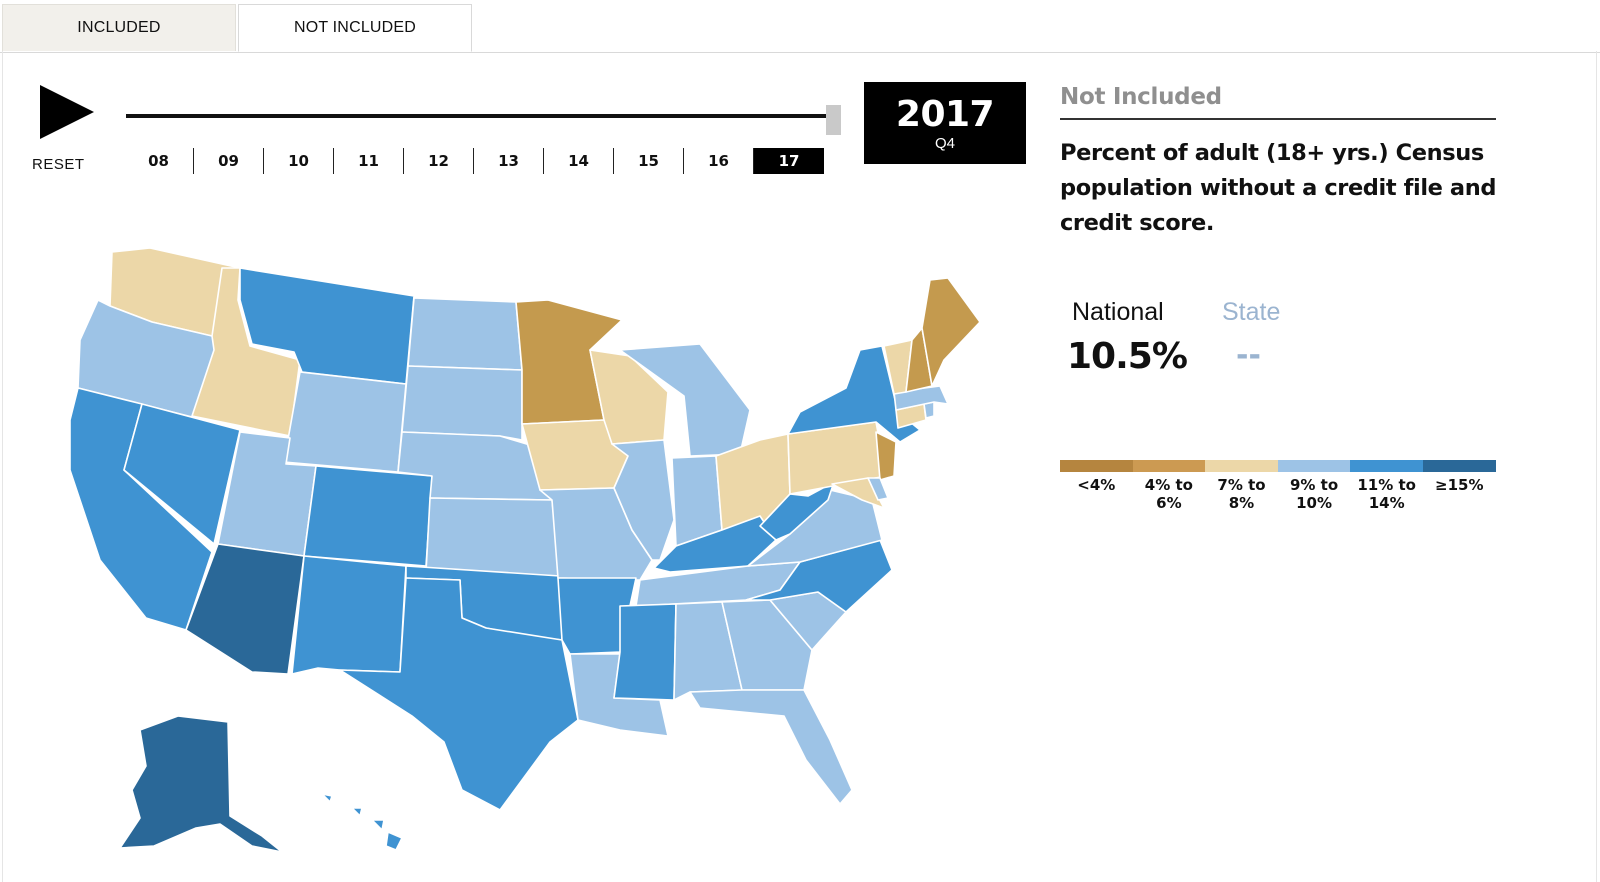 The image size is (1600, 882). I want to click on legend-label: <4%, so click(1096, 485).